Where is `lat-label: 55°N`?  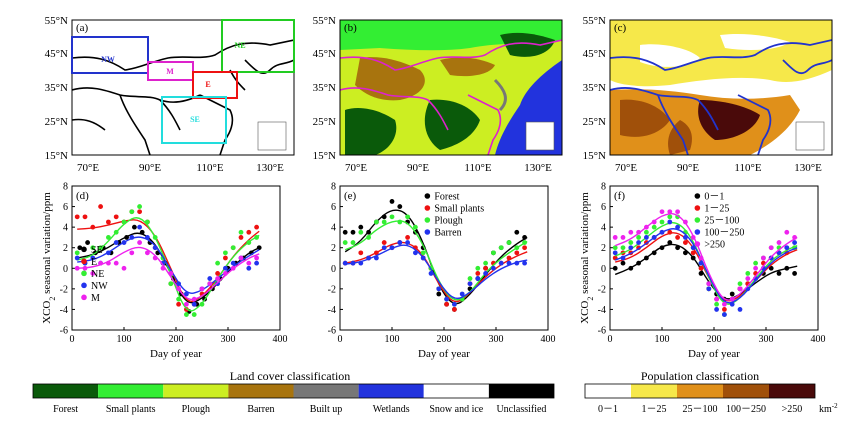
lat-label: 55°N is located at coordinates (324, 21).